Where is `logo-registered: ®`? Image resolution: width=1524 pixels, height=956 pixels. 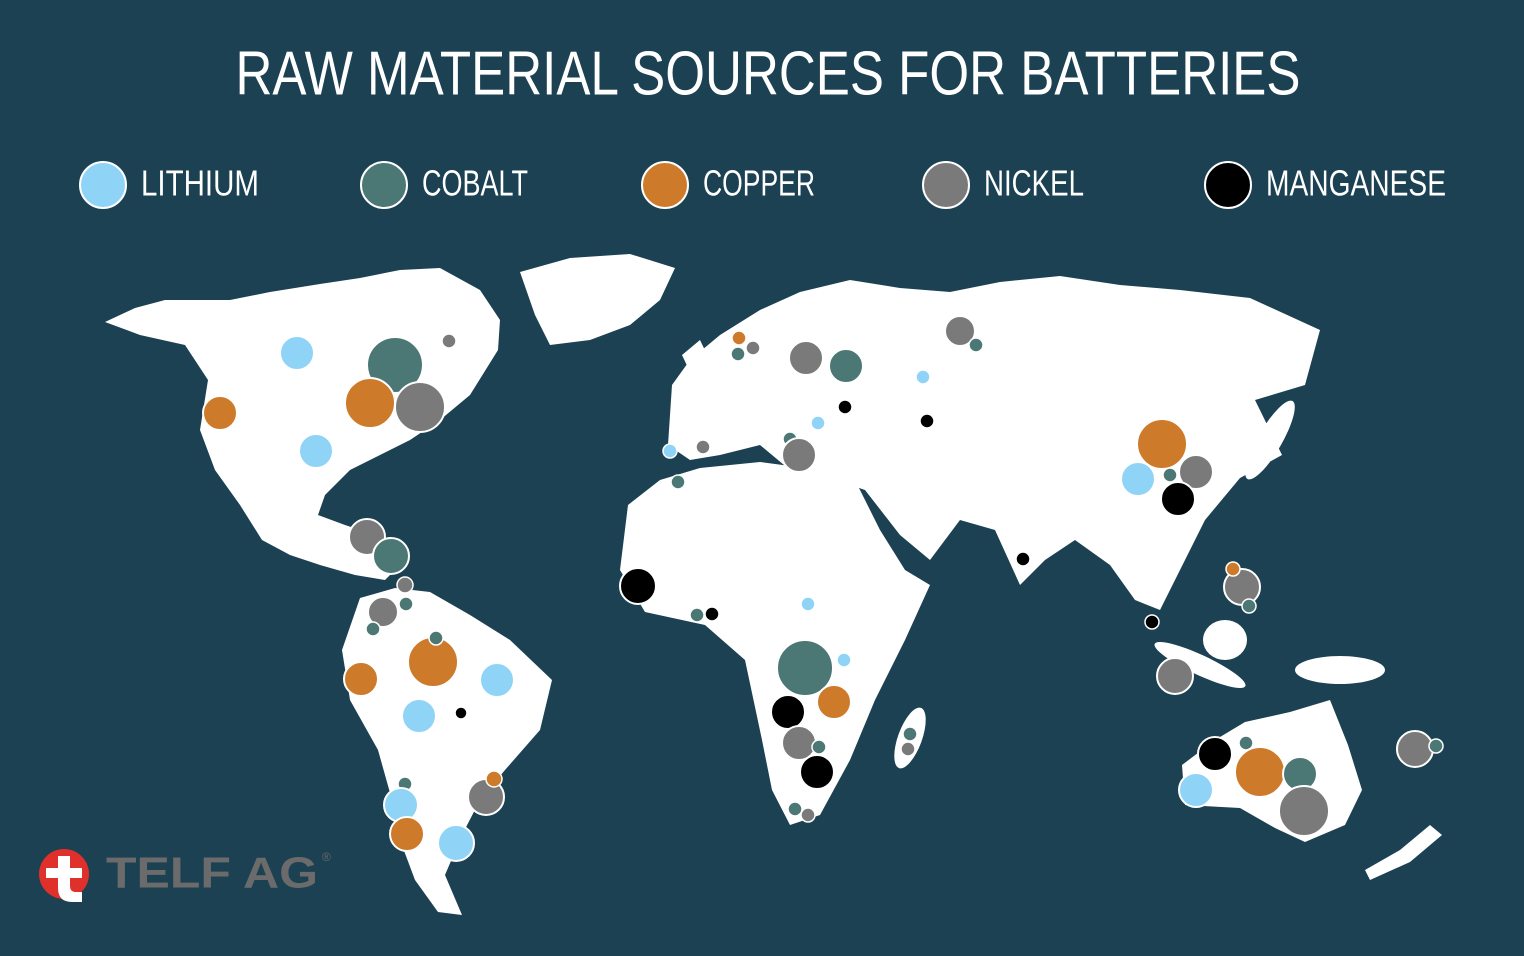 logo-registered: ® is located at coordinates (326, 857).